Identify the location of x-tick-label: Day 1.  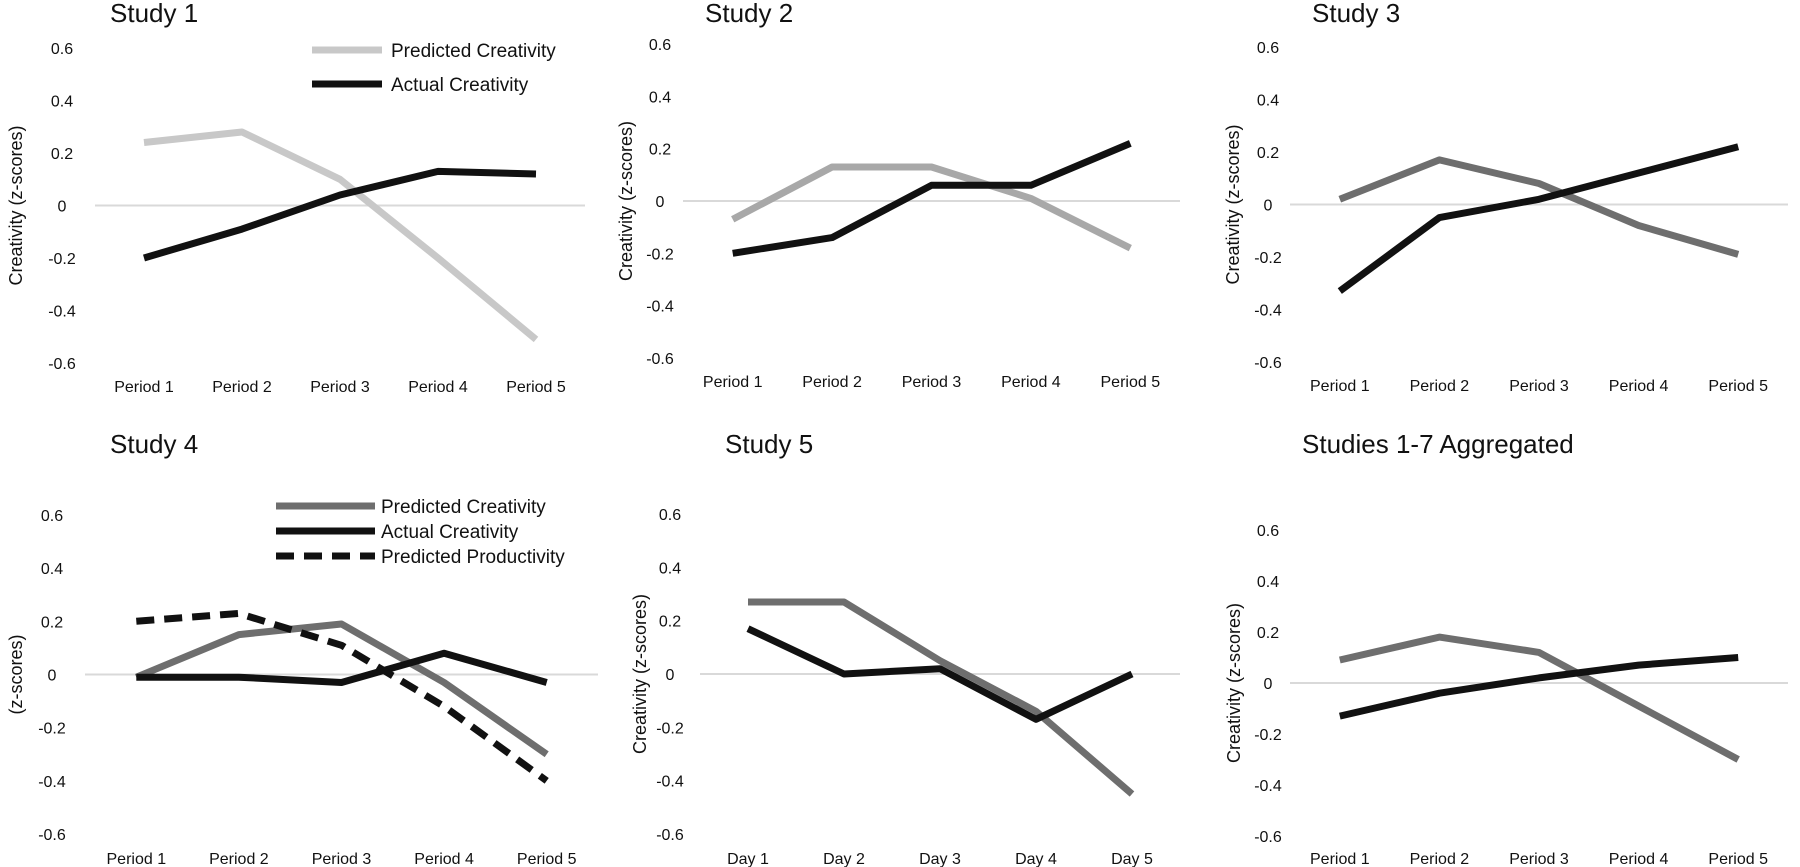
(748, 859).